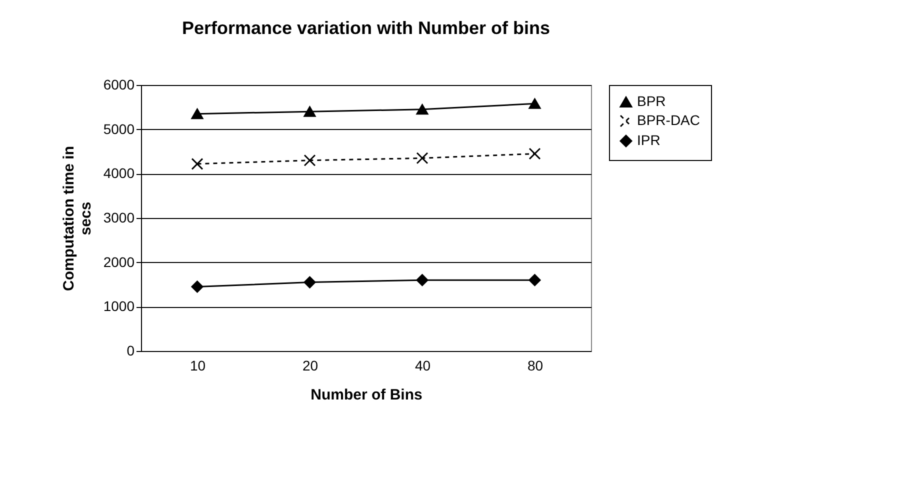  Describe the element at coordinates (119, 218) in the screenshot. I see `y-tick-label: 3000` at that location.